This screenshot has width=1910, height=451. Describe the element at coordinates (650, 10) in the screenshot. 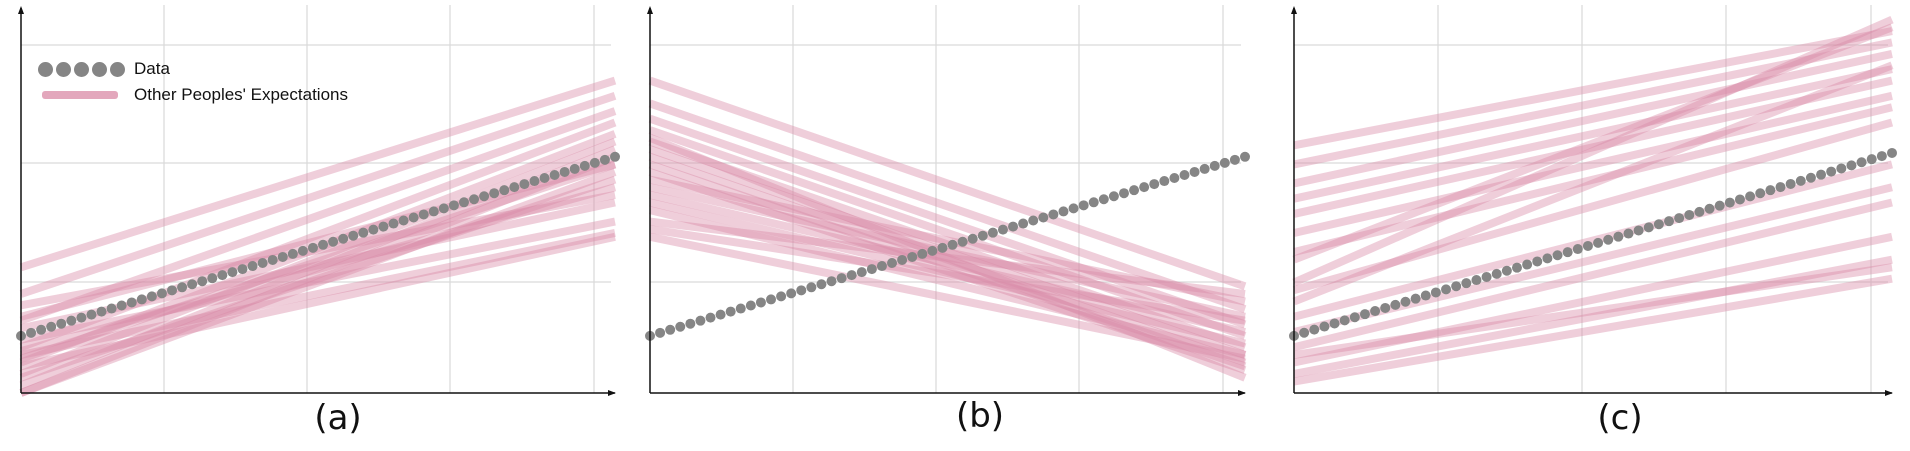

I see `y-axis-arrow-icon` at that location.